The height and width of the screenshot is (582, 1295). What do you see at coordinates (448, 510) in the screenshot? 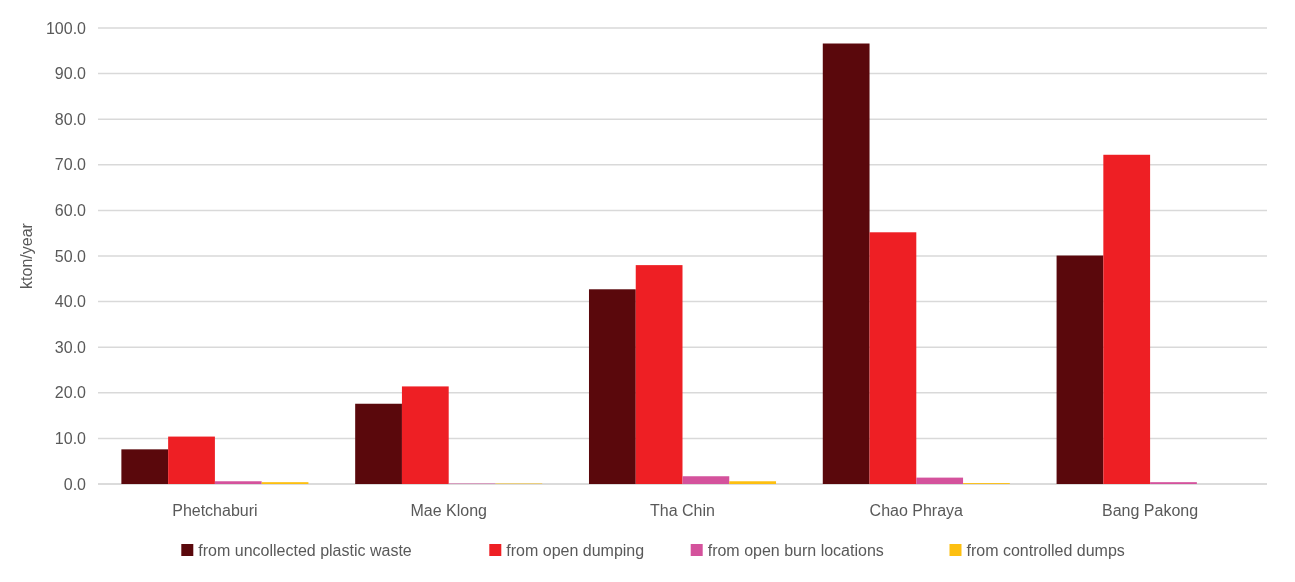
I see `x-tick-label: Mae Klong` at bounding box center [448, 510].